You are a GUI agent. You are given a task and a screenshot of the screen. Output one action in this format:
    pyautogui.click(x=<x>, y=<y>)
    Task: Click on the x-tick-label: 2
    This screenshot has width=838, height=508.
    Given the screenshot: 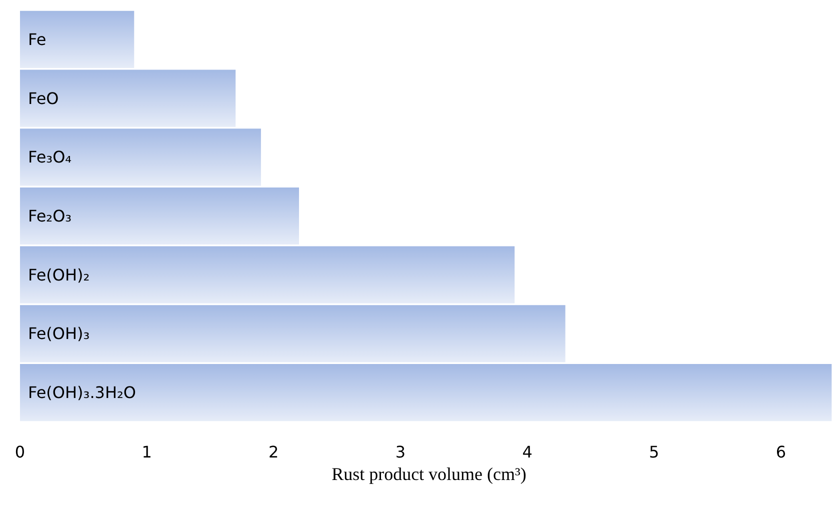 What is the action you would take?
    pyautogui.click(x=273, y=452)
    